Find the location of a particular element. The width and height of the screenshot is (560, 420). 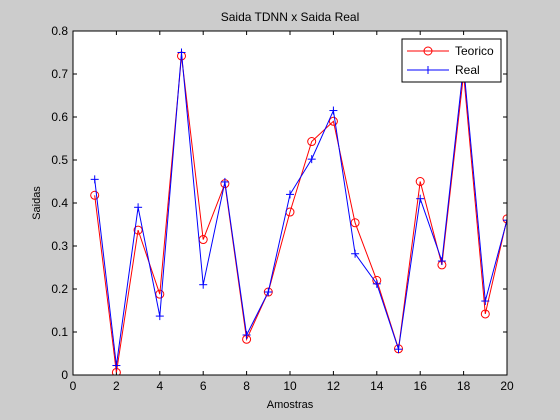

y-tick-label: 0.8 is located at coordinates (59, 31).